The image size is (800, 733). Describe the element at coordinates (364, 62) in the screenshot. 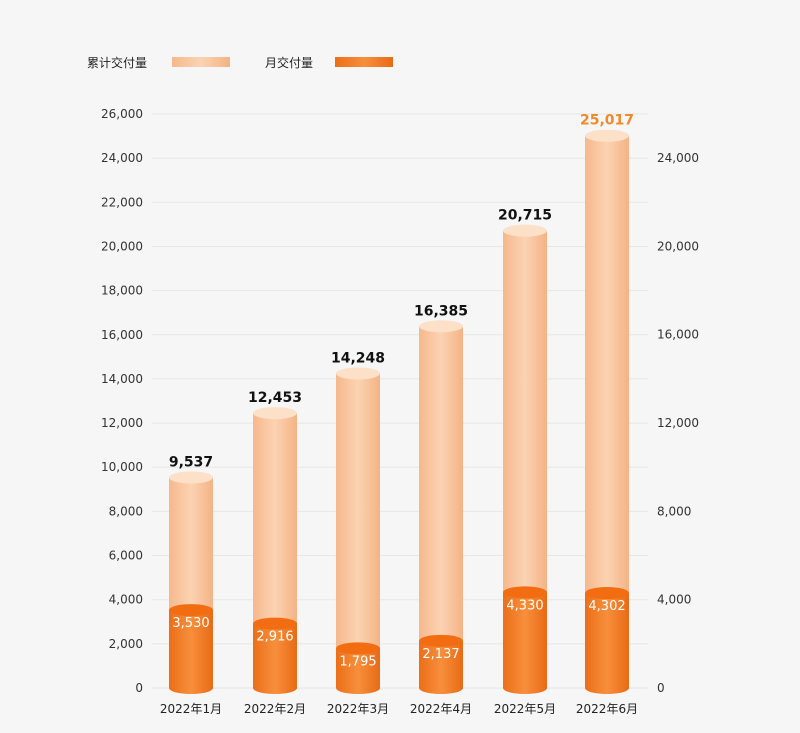

I see `legend-swatch-monthly` at that location.